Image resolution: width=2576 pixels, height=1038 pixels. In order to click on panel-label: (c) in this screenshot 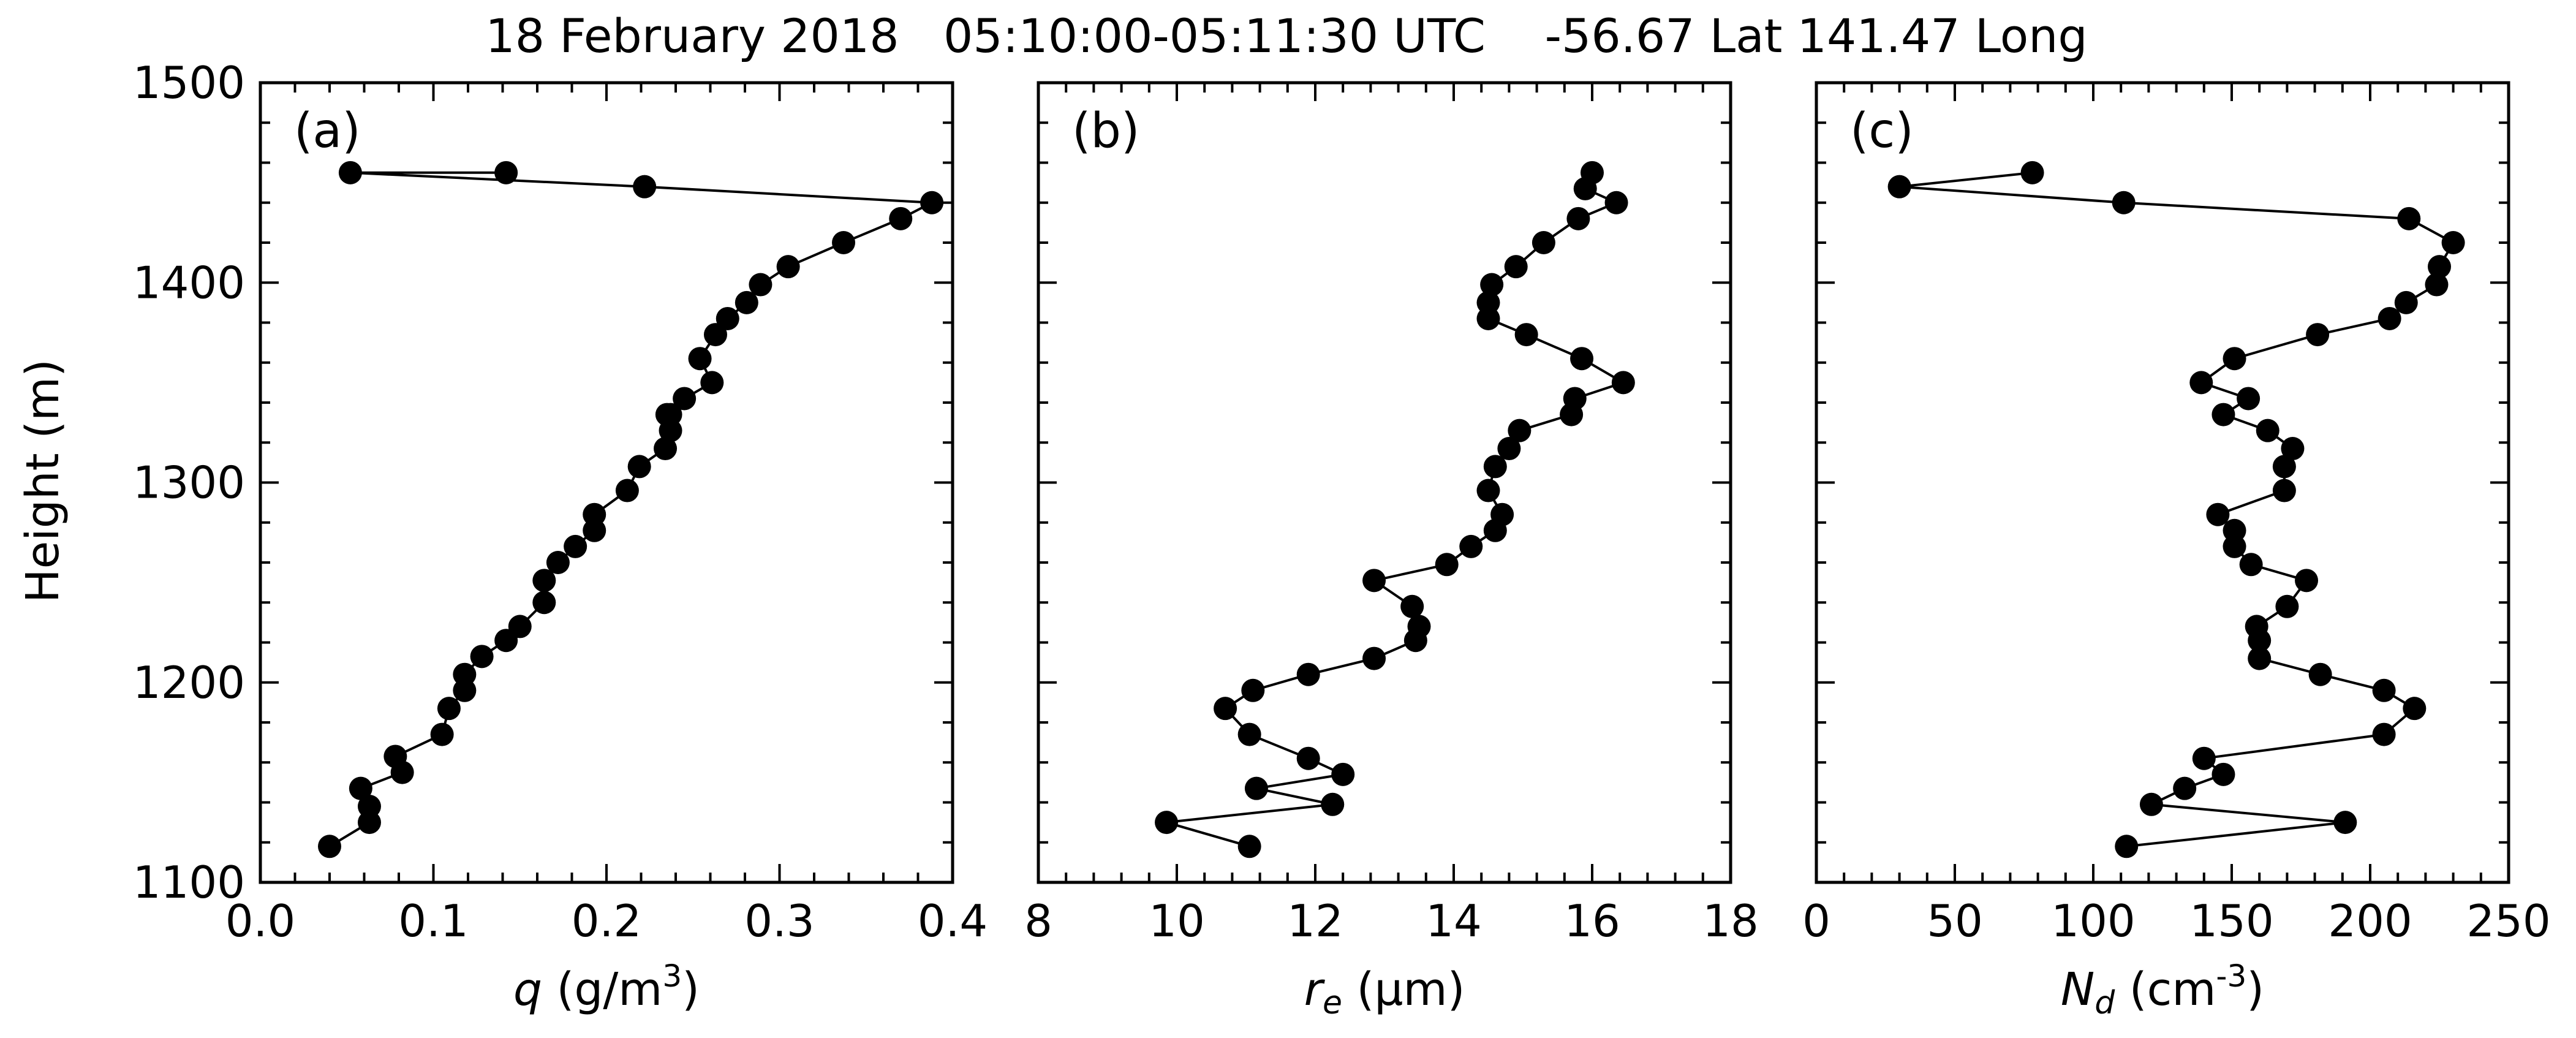, I will do `click(1882, 131)`.